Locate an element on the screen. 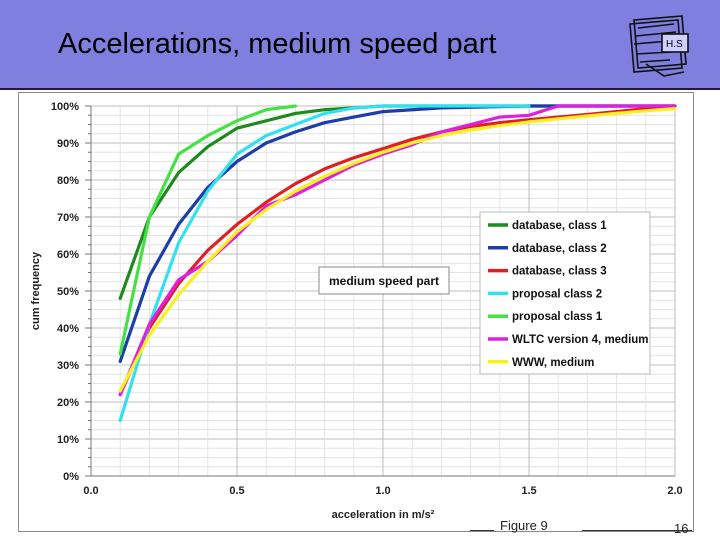 The image size is (720, 540). annotation-box is located at coordinates (384, 280).